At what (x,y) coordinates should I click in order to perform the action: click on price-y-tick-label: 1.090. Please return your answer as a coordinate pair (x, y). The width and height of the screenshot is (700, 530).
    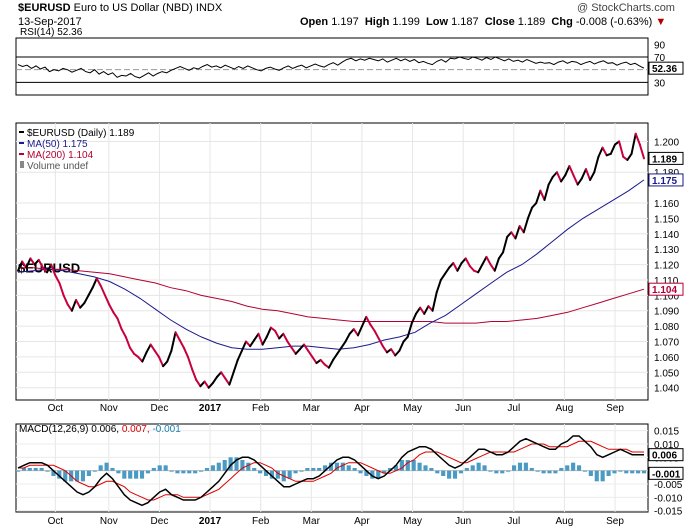
    Looking at the image, I should click on (666, 312).